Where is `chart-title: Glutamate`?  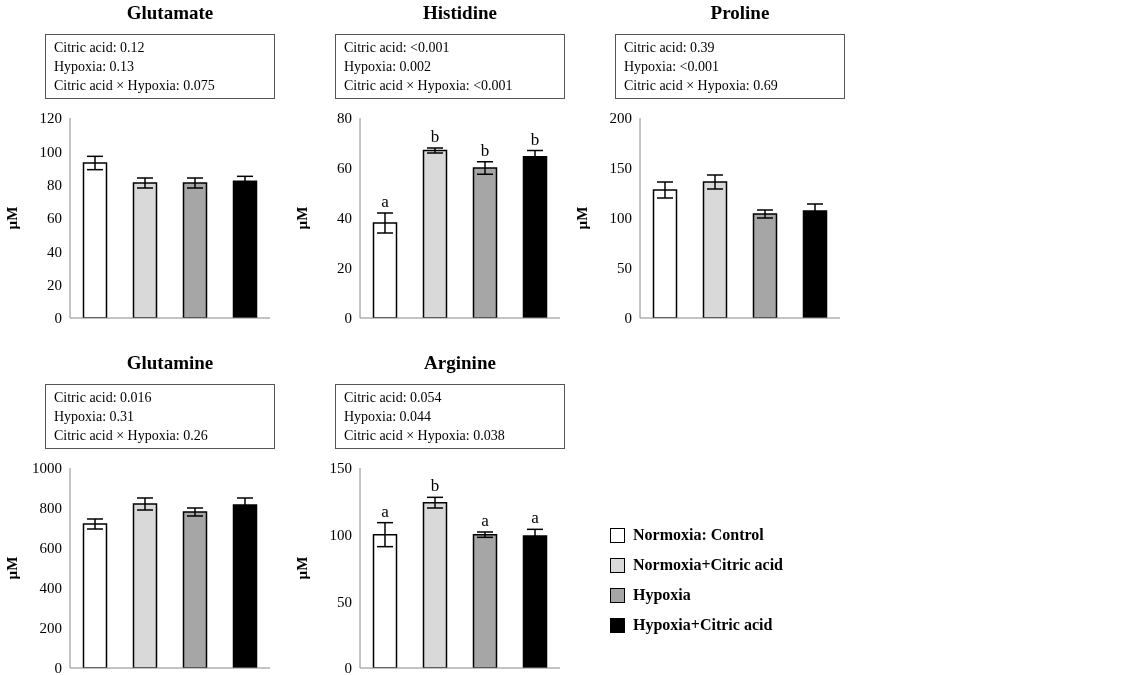 chart-title: Glutamate is located at coordinates (170, 13).